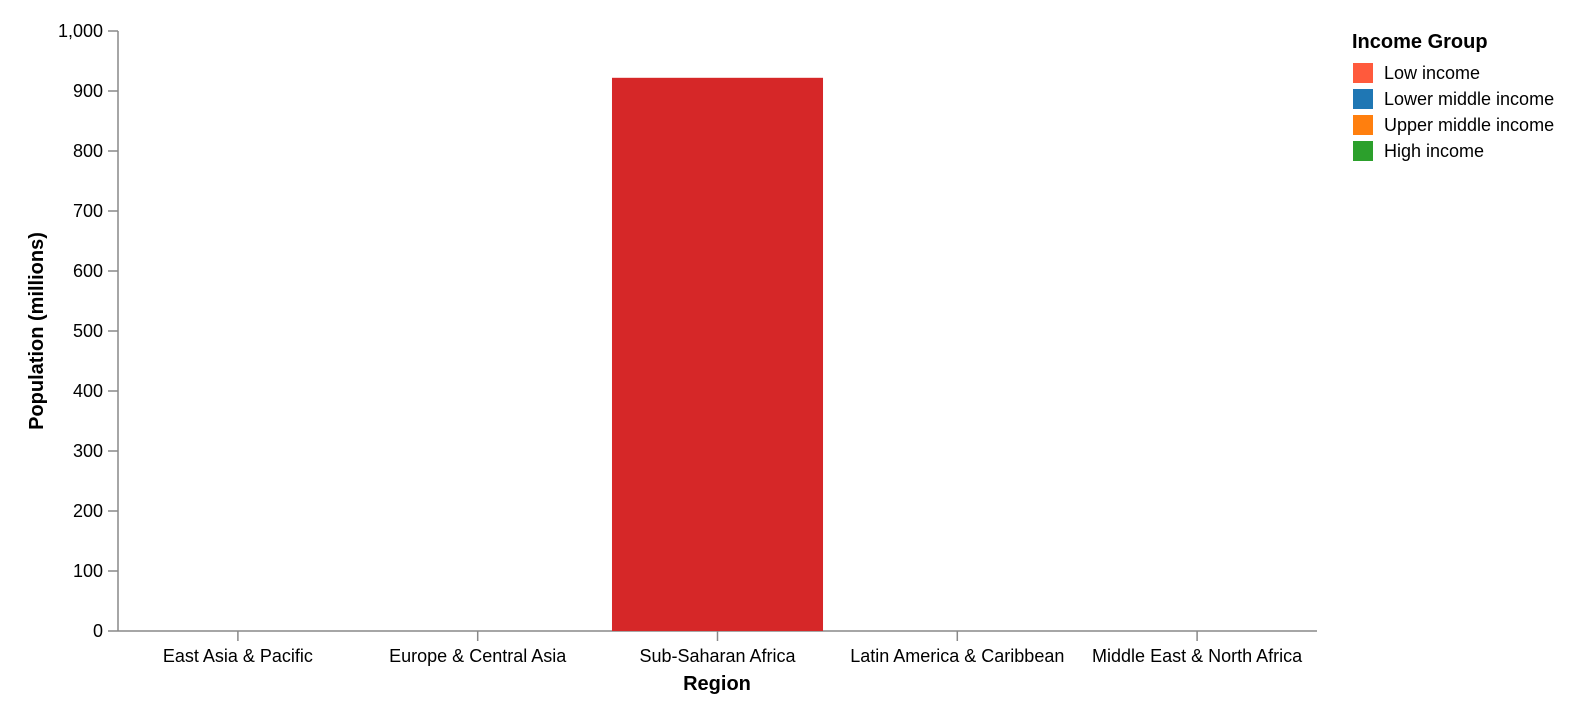 Image resolution: width=1594 pixels, height=714 pixels. I want to click on y-tick-label: 400, so click(88, 391).